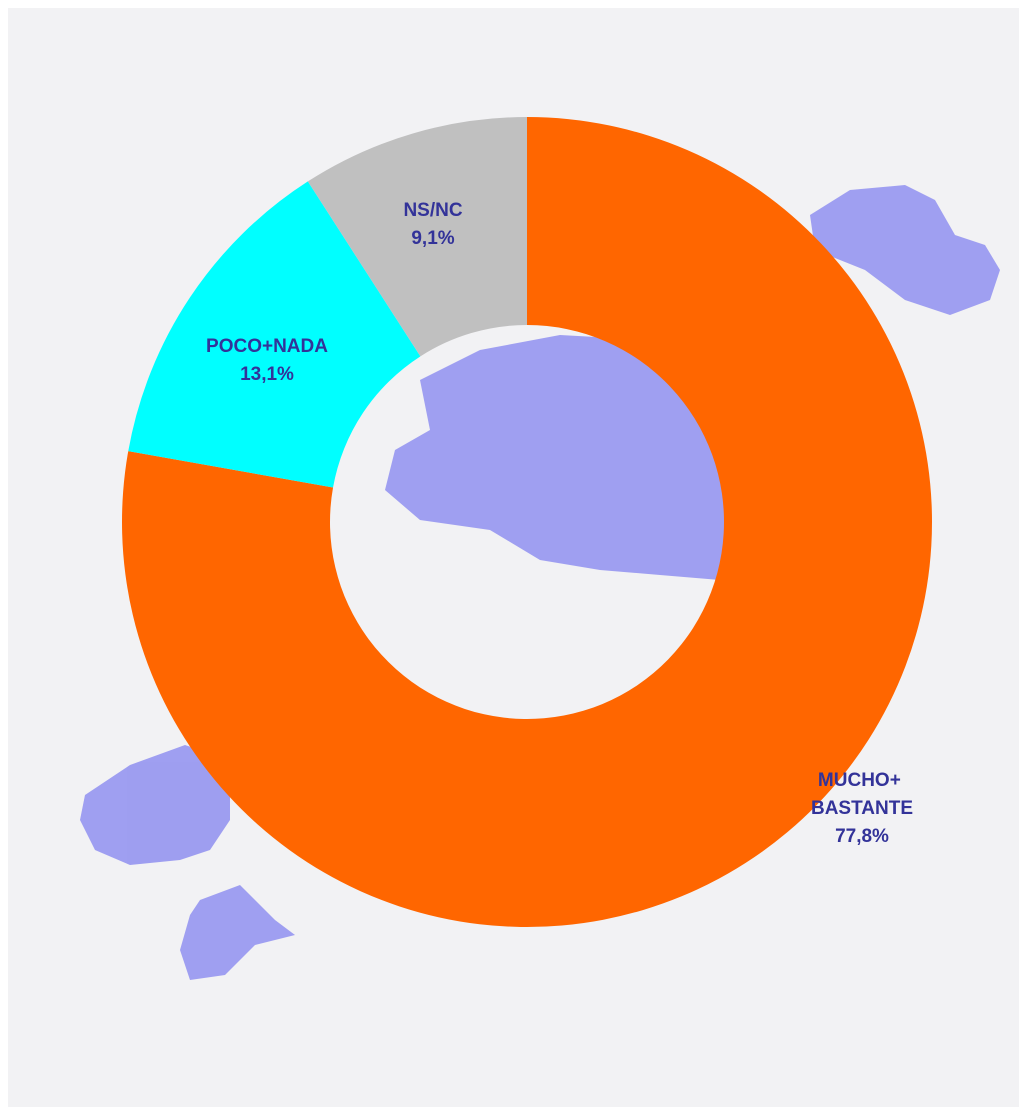 The width and height of the screenshot is (1019, 1115). What do you see at coordinates (267, 374) in the screenshot?
I see `value-label: 13,1%` at bounding box center [267, 374].